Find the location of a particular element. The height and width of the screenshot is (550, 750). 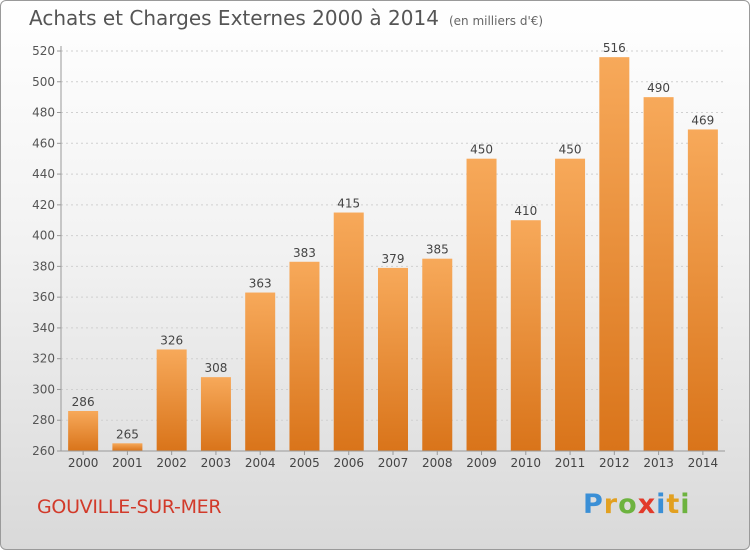

x-tick-label: 2005 is located at coordinates (304, 463).